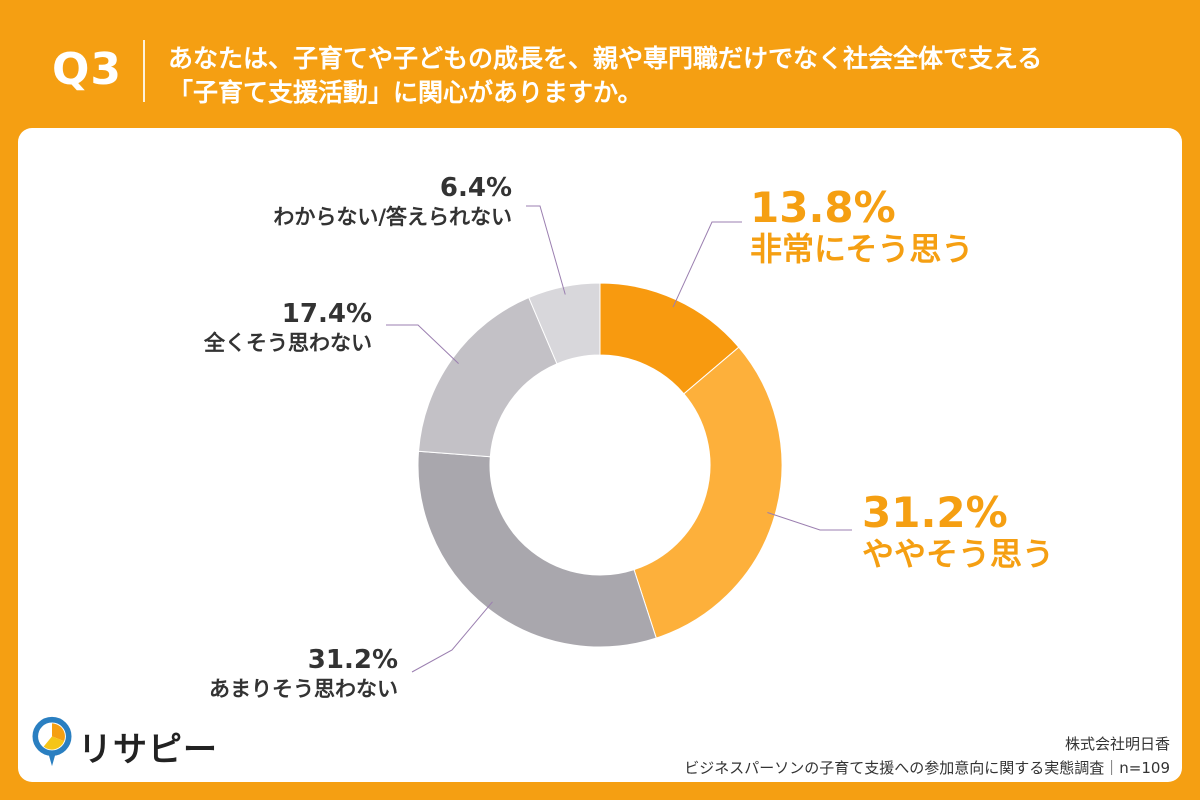 This screenshot has width=1200, height=800. What do you see at coordinates (327, 314) in the screenshot?
I see `slice-percent-label-4: 17.4%` at bounding box center [327, 314].